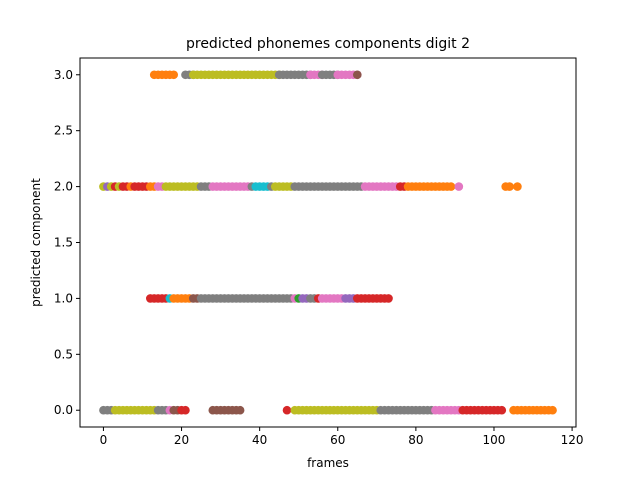  What do you see at coordinates (181, 440) in the screenshot?
I see `x-tick-label: 20` at bounding box center [181, 440].